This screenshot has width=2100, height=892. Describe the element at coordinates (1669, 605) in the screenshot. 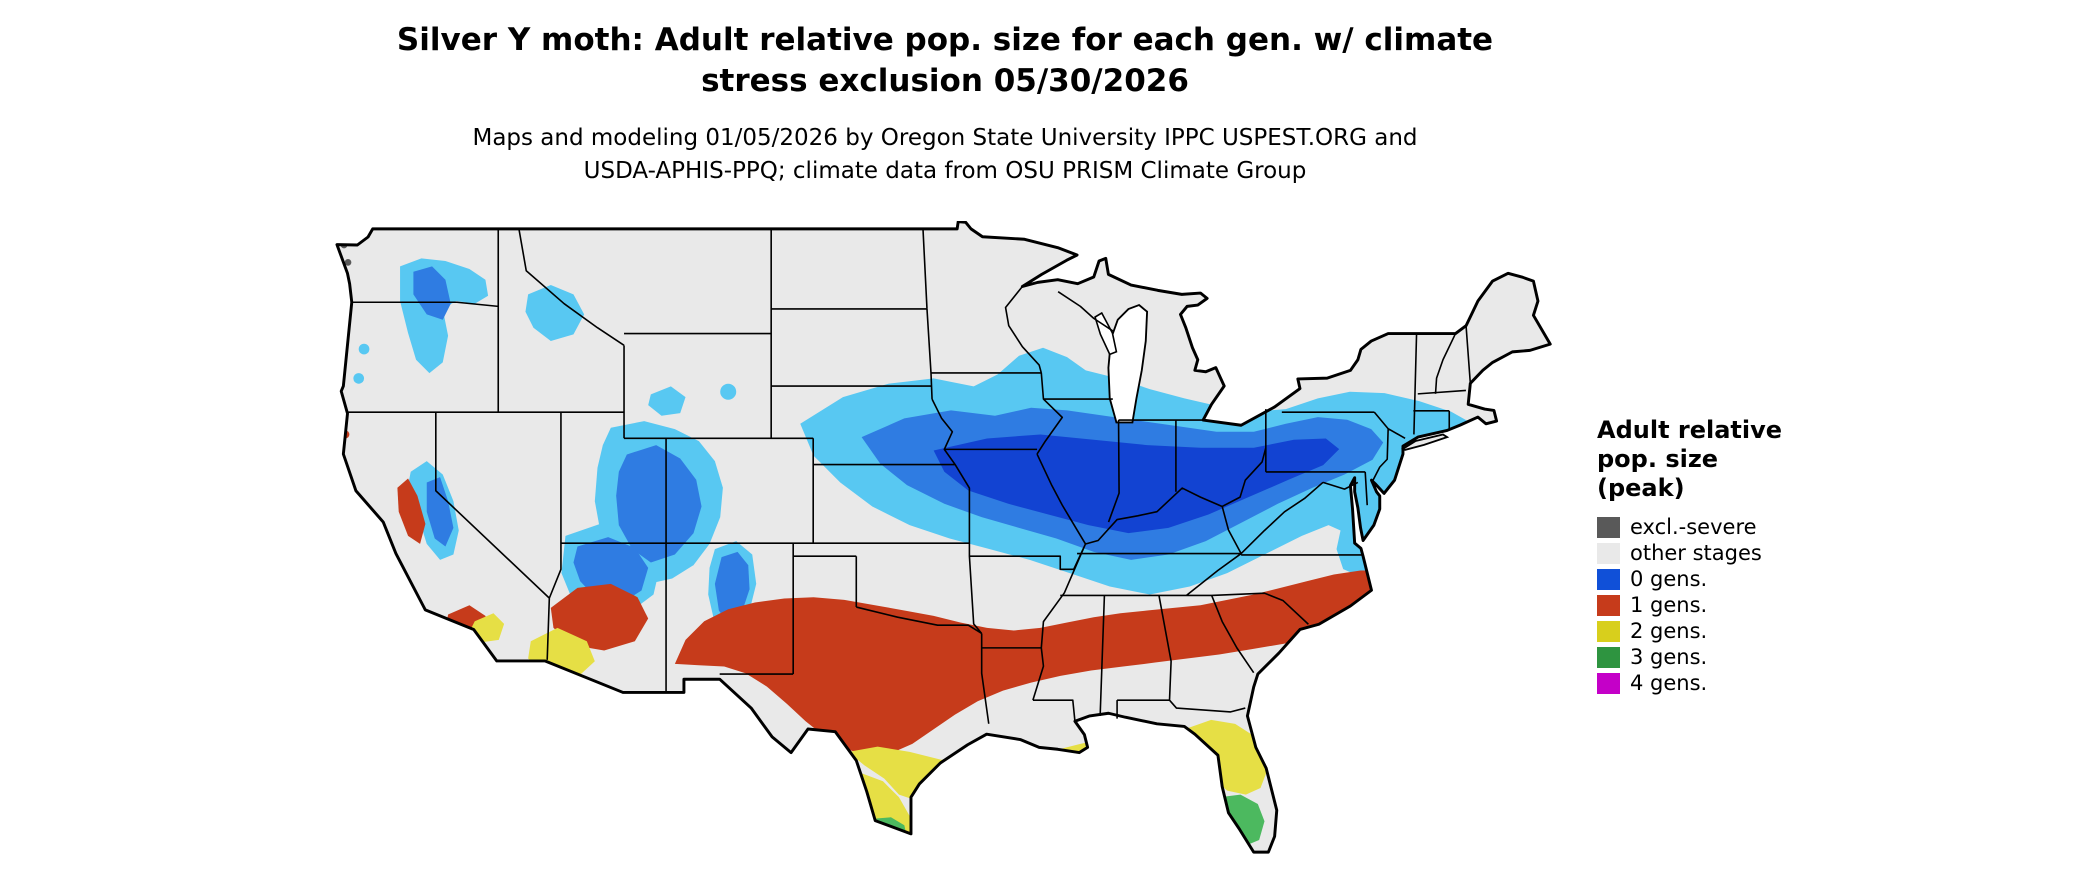

I see `legend-label: 1 gens.` at that location.